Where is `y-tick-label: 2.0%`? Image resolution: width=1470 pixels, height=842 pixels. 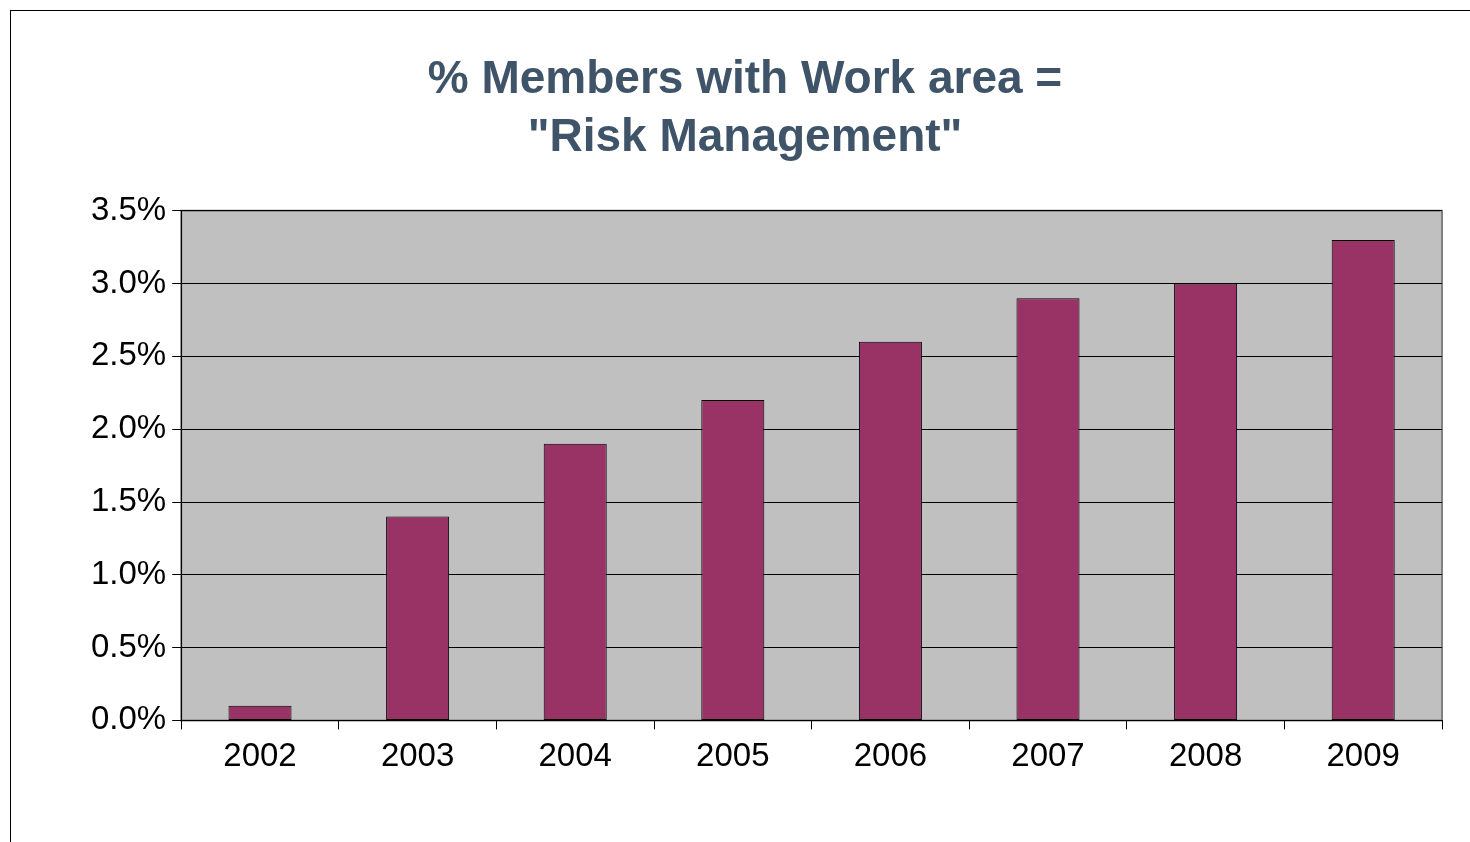 y-tick-label: 2.0% is located at coordinates (129, 427).